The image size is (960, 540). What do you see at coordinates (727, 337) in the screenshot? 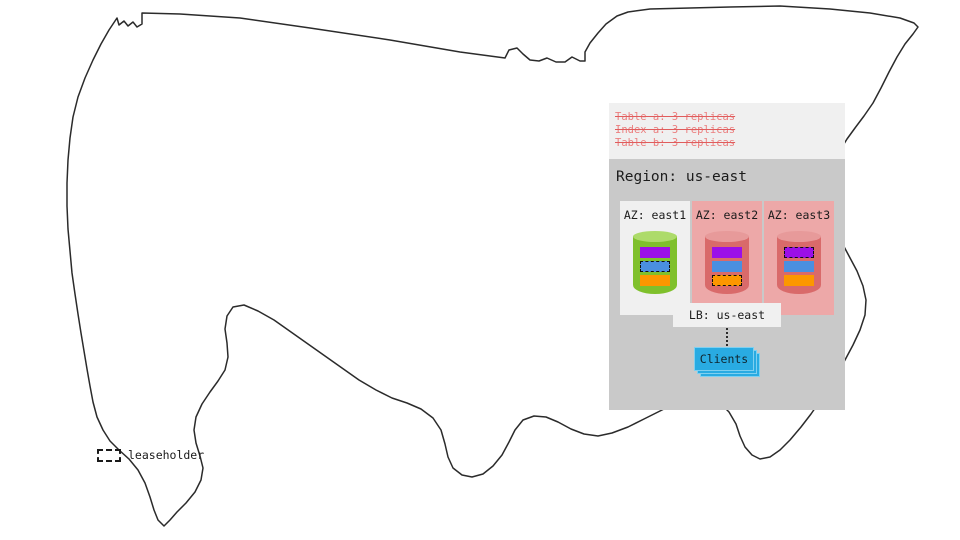
I see `lb-clients-connector` at bounding box center [727, 337].